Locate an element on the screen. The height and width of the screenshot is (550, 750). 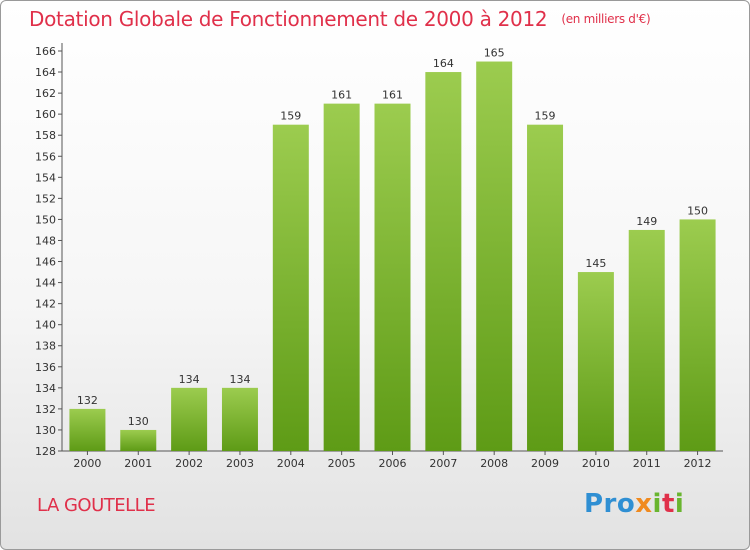
y-tick-label: 142 is located at coordinates (45, 304).